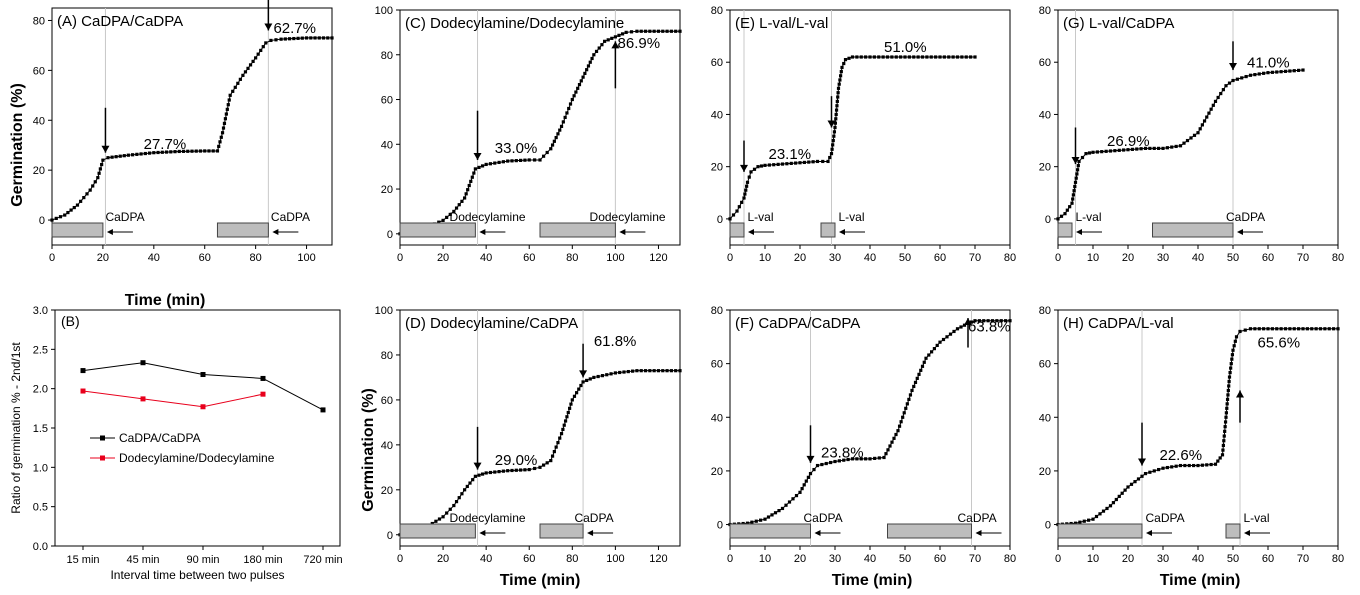 This screenshot has height=595, width=1360. Describe the element at coordinates (40, 468) in the screenshot. I see `panel-B-ytick-label: 1.0` at that location.